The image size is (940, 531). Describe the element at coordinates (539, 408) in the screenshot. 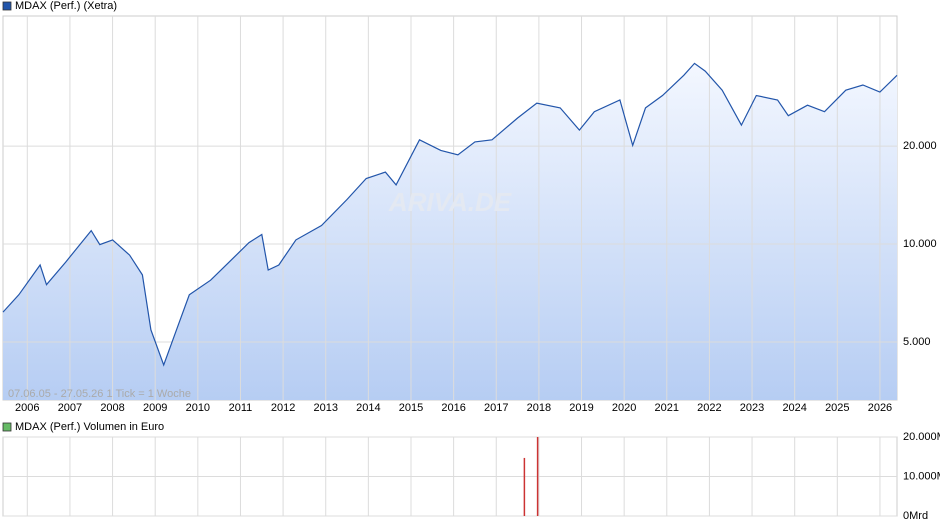

I see `x-tick-label: 2018` at that location.